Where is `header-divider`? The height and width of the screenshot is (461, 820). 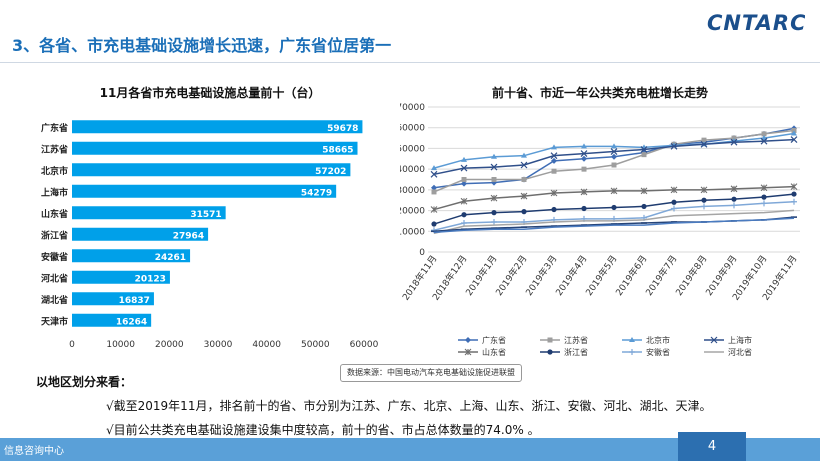 header-divider is located at coordinates (410, 62).